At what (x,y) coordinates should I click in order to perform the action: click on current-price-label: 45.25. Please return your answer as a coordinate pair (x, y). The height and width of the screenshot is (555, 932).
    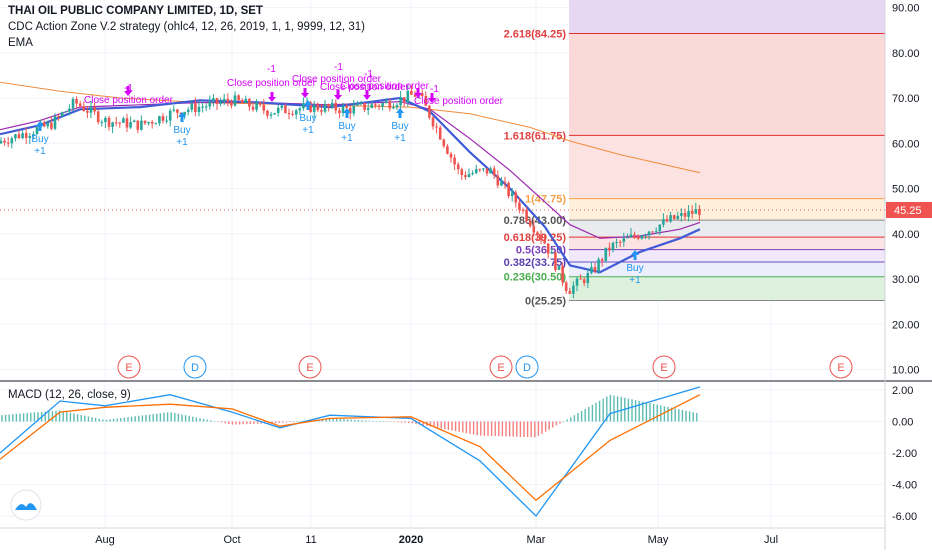
    Looking at the image, I should click on (908, 211).